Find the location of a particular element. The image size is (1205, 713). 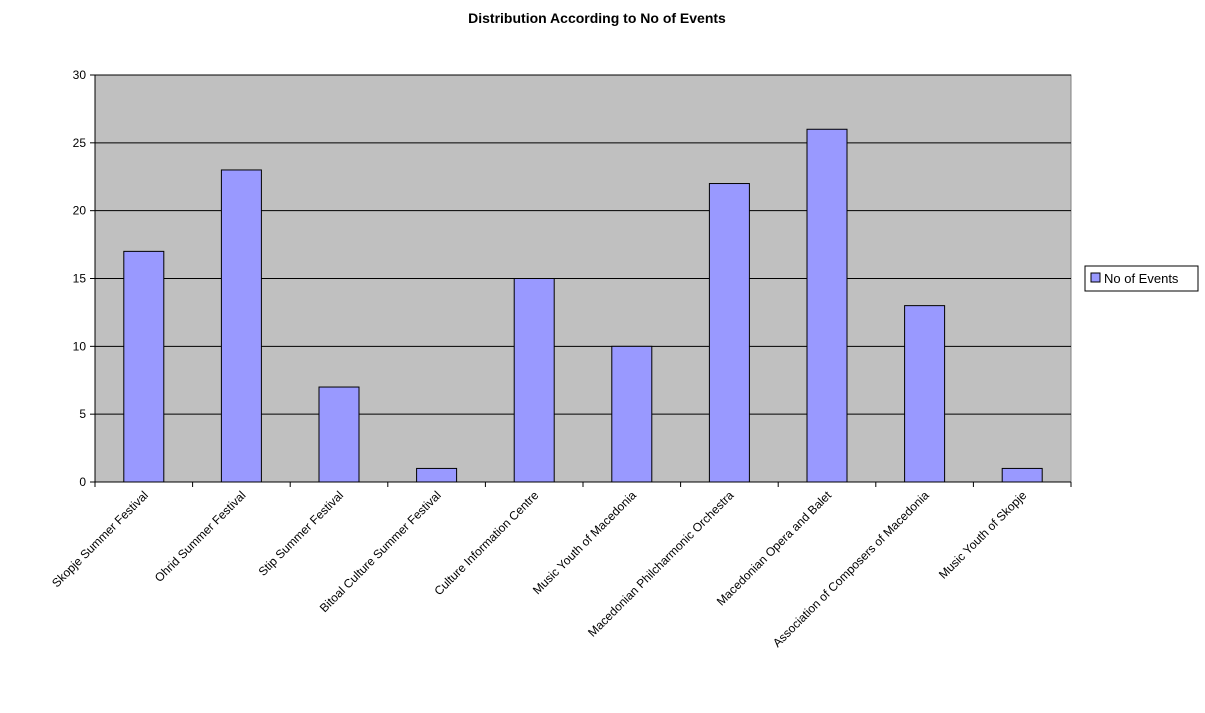

legend-box is located at coordinates (1141, 278).